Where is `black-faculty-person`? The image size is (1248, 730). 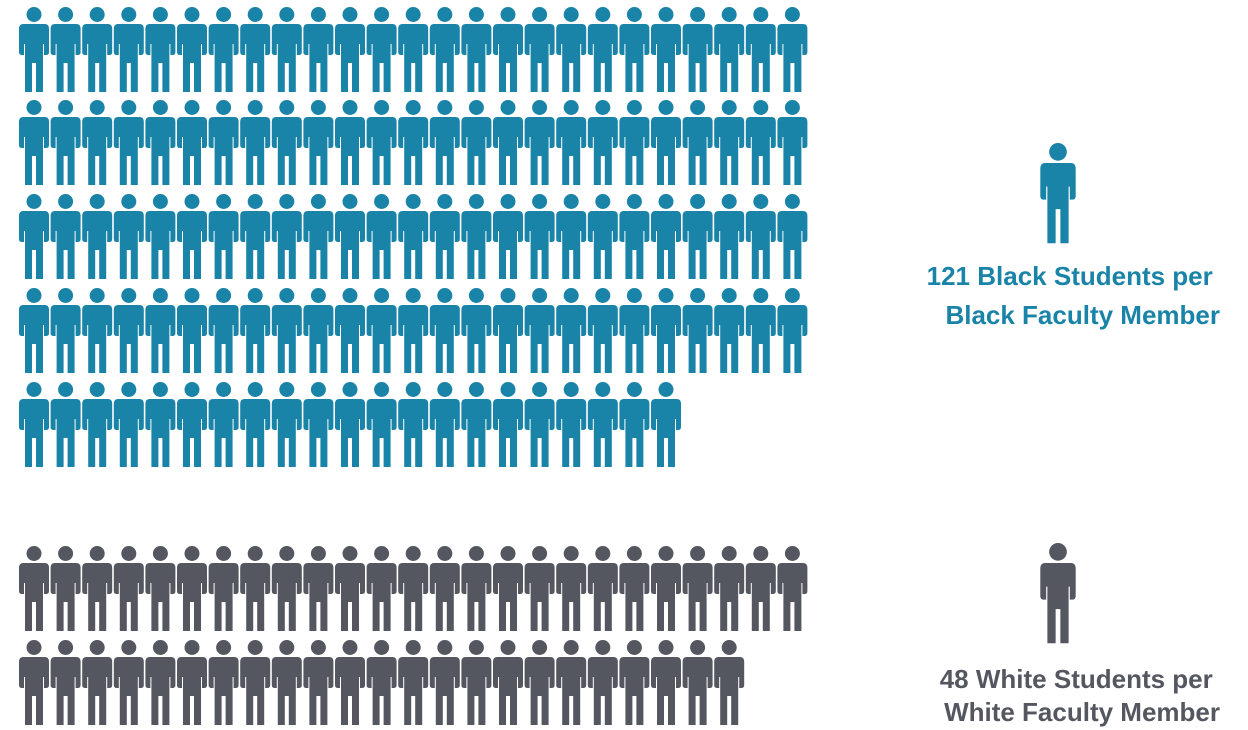
black-faculty-person is located at coordinates (1058, 193).